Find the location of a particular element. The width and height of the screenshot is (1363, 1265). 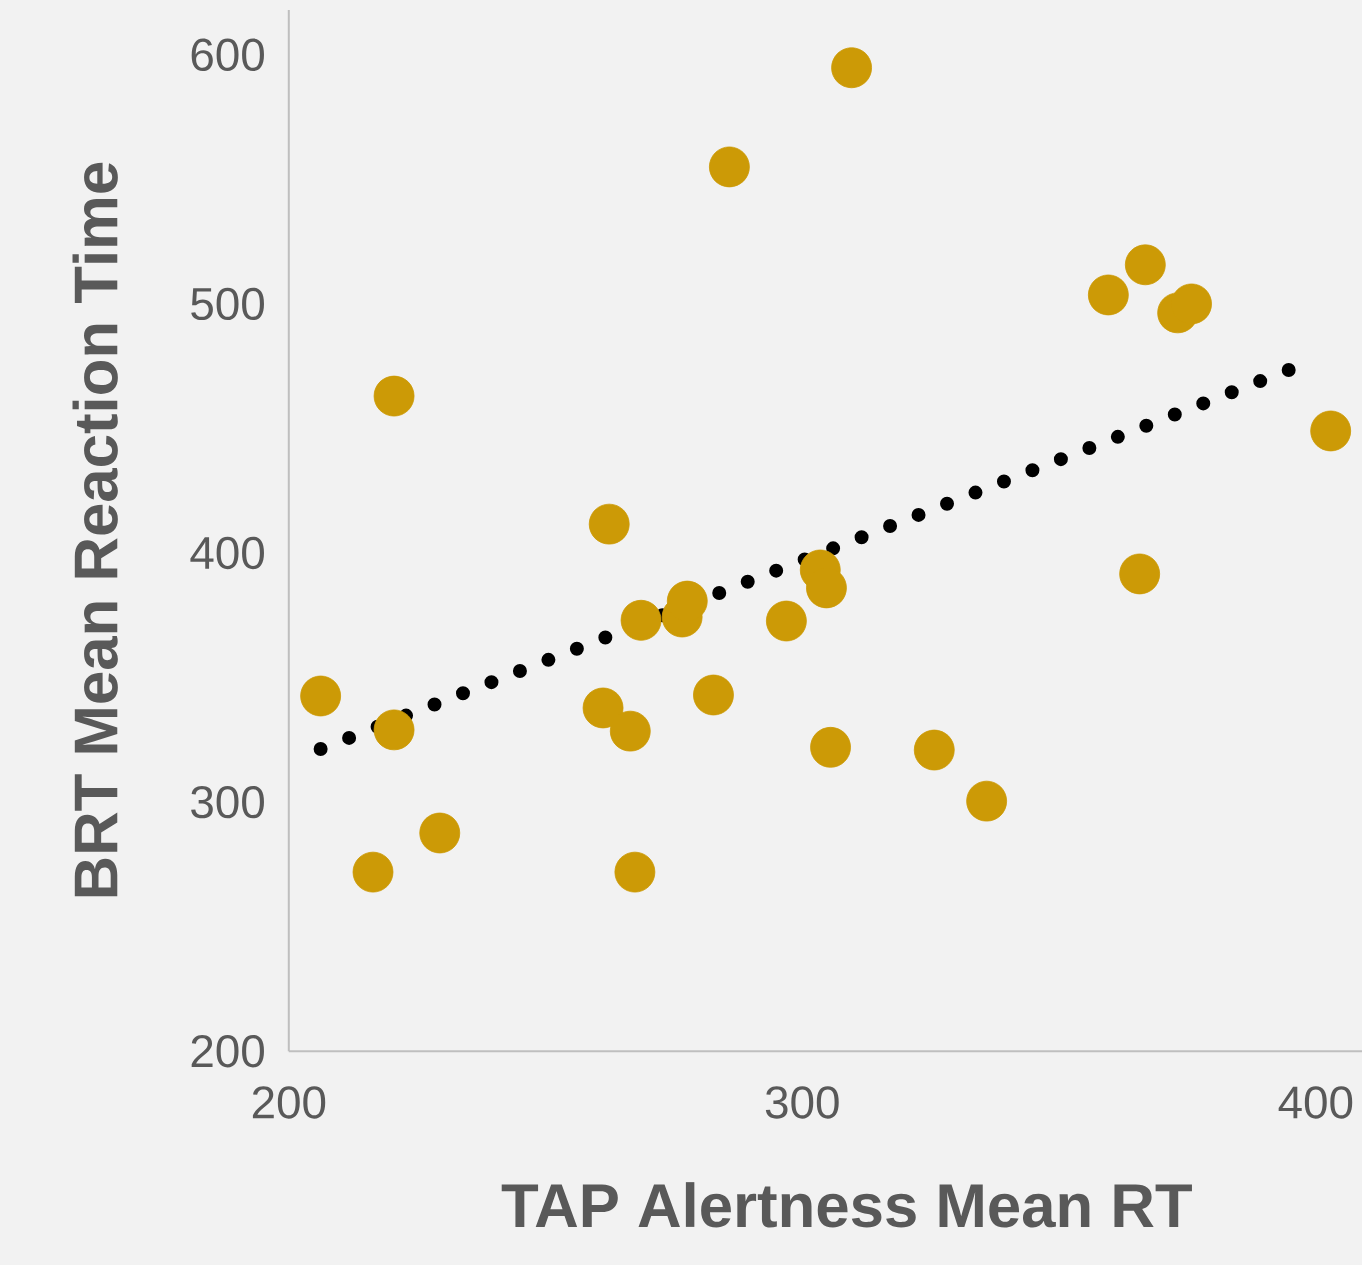

y-axis-title: BRT Mean Reaction Time is located at coordinates (95, 529).